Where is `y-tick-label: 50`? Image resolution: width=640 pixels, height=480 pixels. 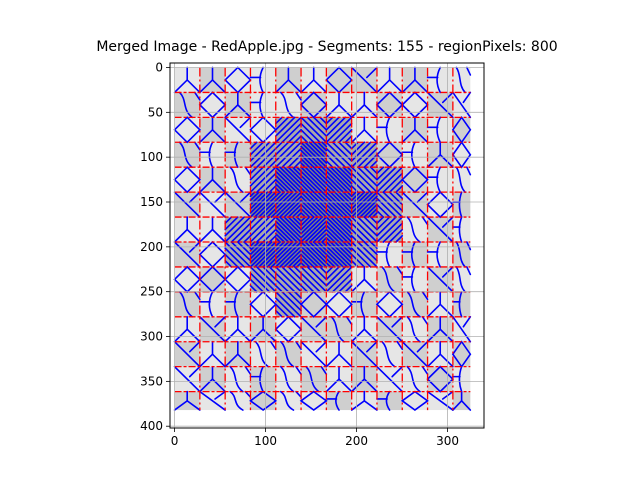 y-tick-label: 50 is located at coordinates (155, 112).